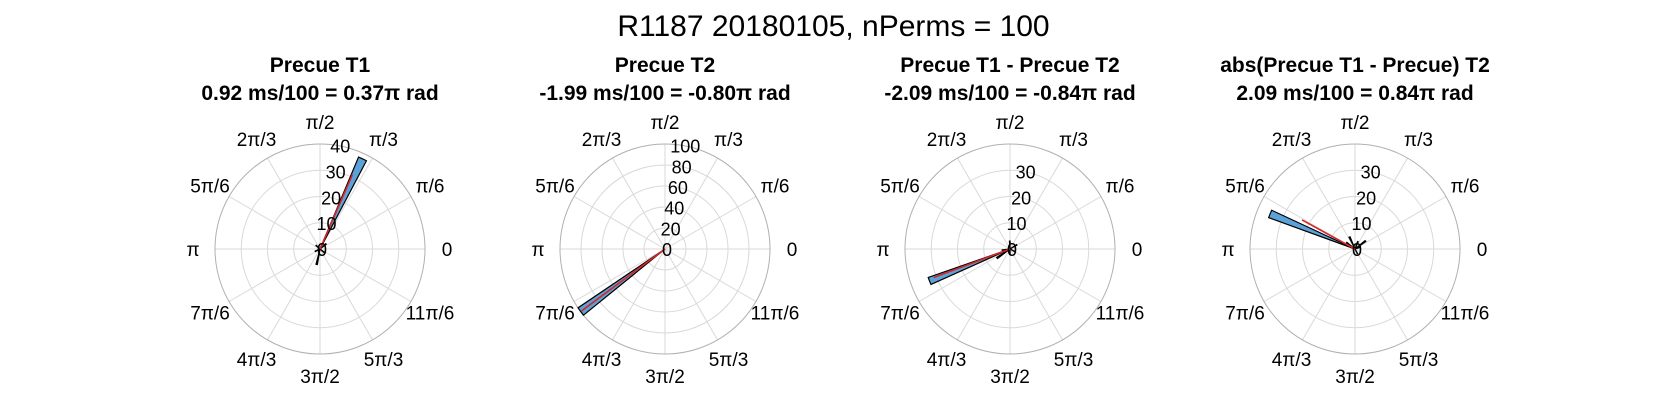 The width and height of the screenshot is (1667, 417). I want to click on chart-subtitle: 2.09 ms/100 = 0.84π rad, so click(1354, 93).